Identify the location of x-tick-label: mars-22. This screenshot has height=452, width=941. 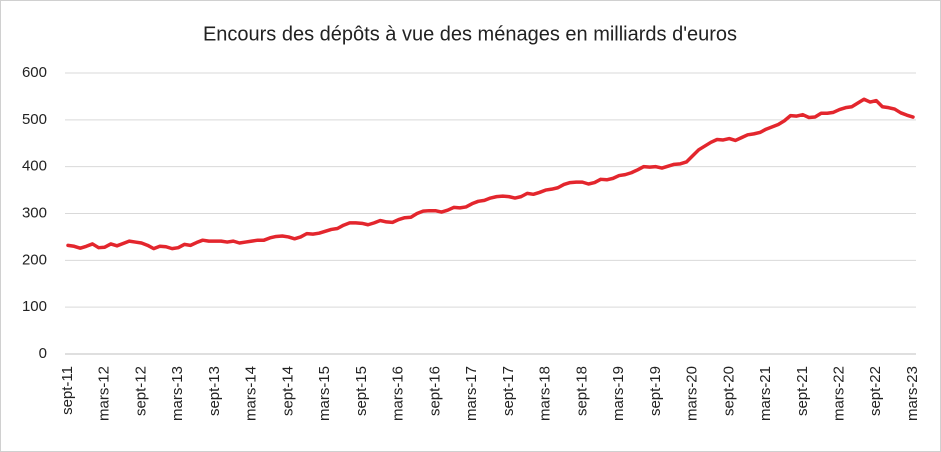
(838, 393).